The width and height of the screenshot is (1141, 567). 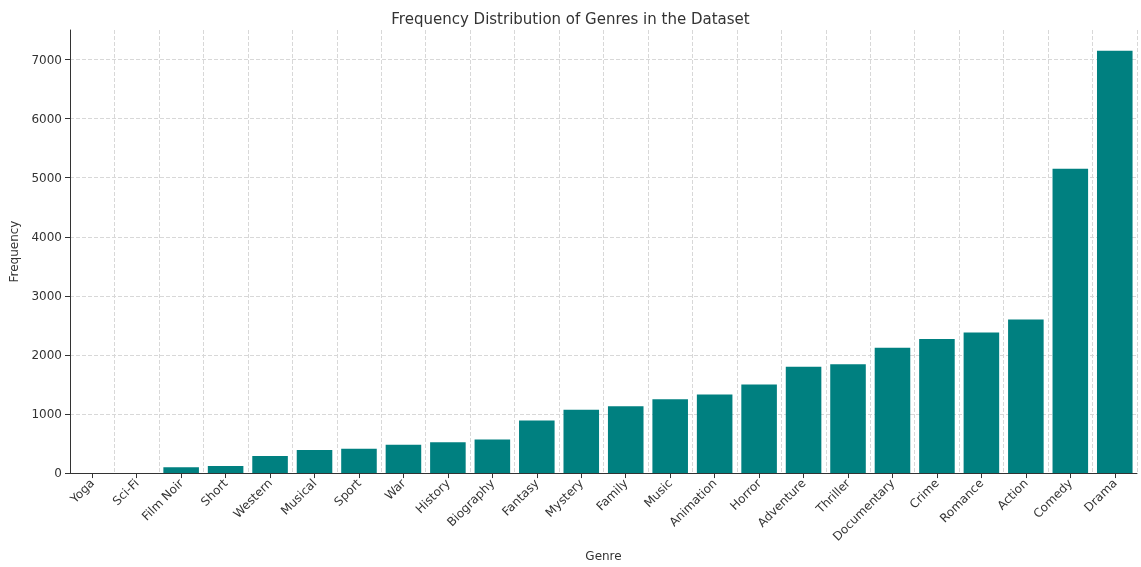 What do you see at coordinates (46, 413) in the screenshot?
I see `y-tick-label: 1000` at bounding box center [46, 413].